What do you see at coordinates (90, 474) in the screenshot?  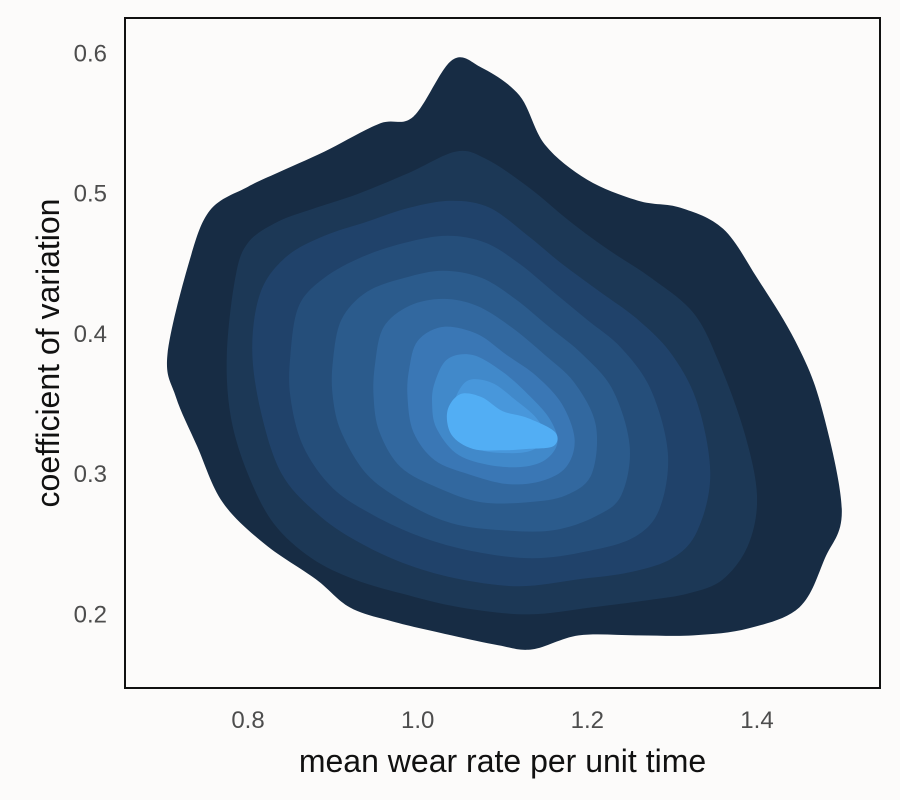 I see `y-tick-label: 0.3` at bounding box center [90, 474].